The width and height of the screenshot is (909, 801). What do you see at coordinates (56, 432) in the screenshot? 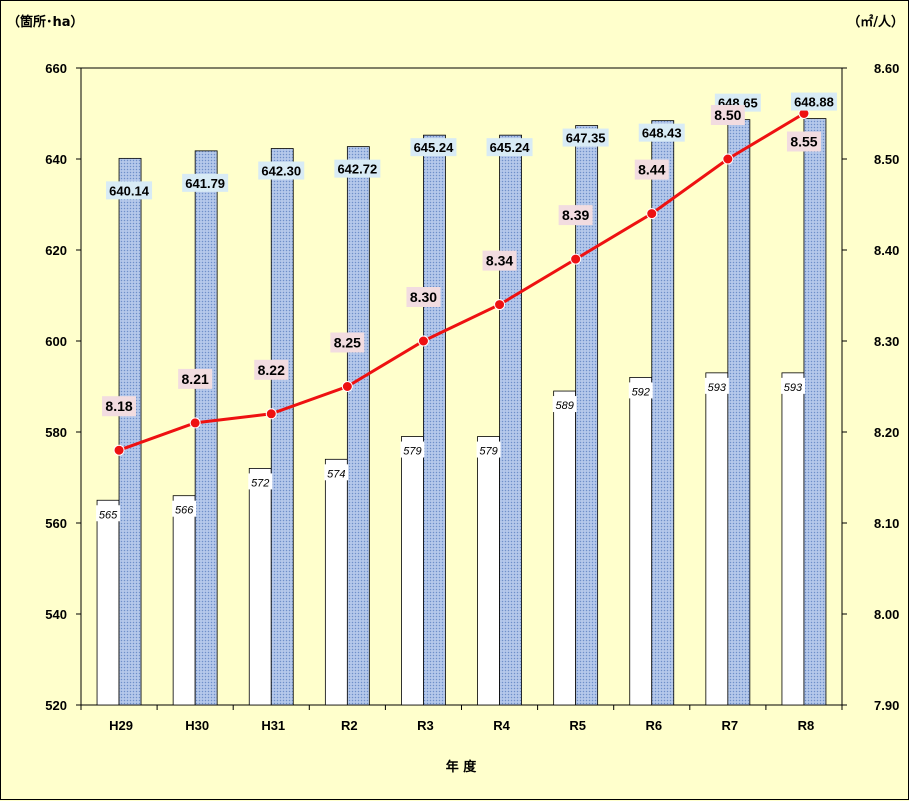
I see `left-tick-label: 580` at bounding box center [56, 432].